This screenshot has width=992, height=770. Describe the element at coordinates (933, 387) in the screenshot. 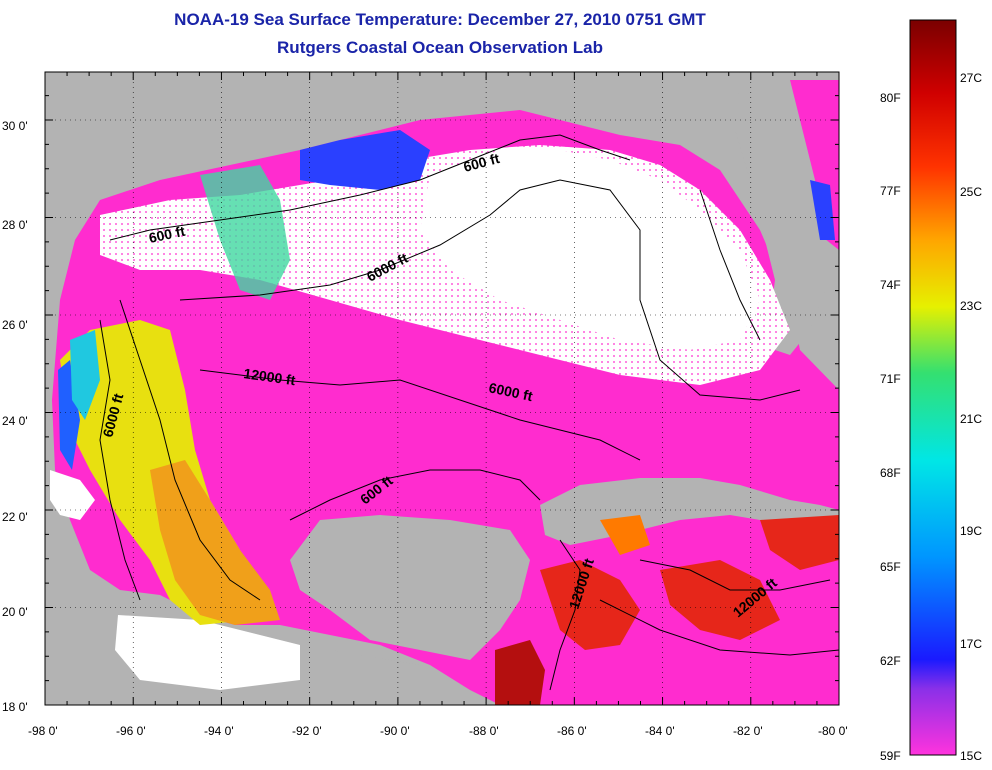

I see `colorbar-gradient` at that location.